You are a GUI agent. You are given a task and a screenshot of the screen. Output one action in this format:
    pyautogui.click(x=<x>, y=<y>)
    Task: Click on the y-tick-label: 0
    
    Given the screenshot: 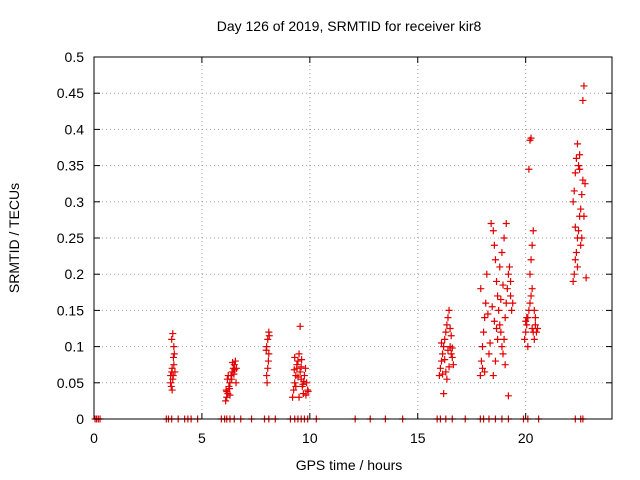 What is the action you would take?
    pyautogui.click(x=80, y=419)
    